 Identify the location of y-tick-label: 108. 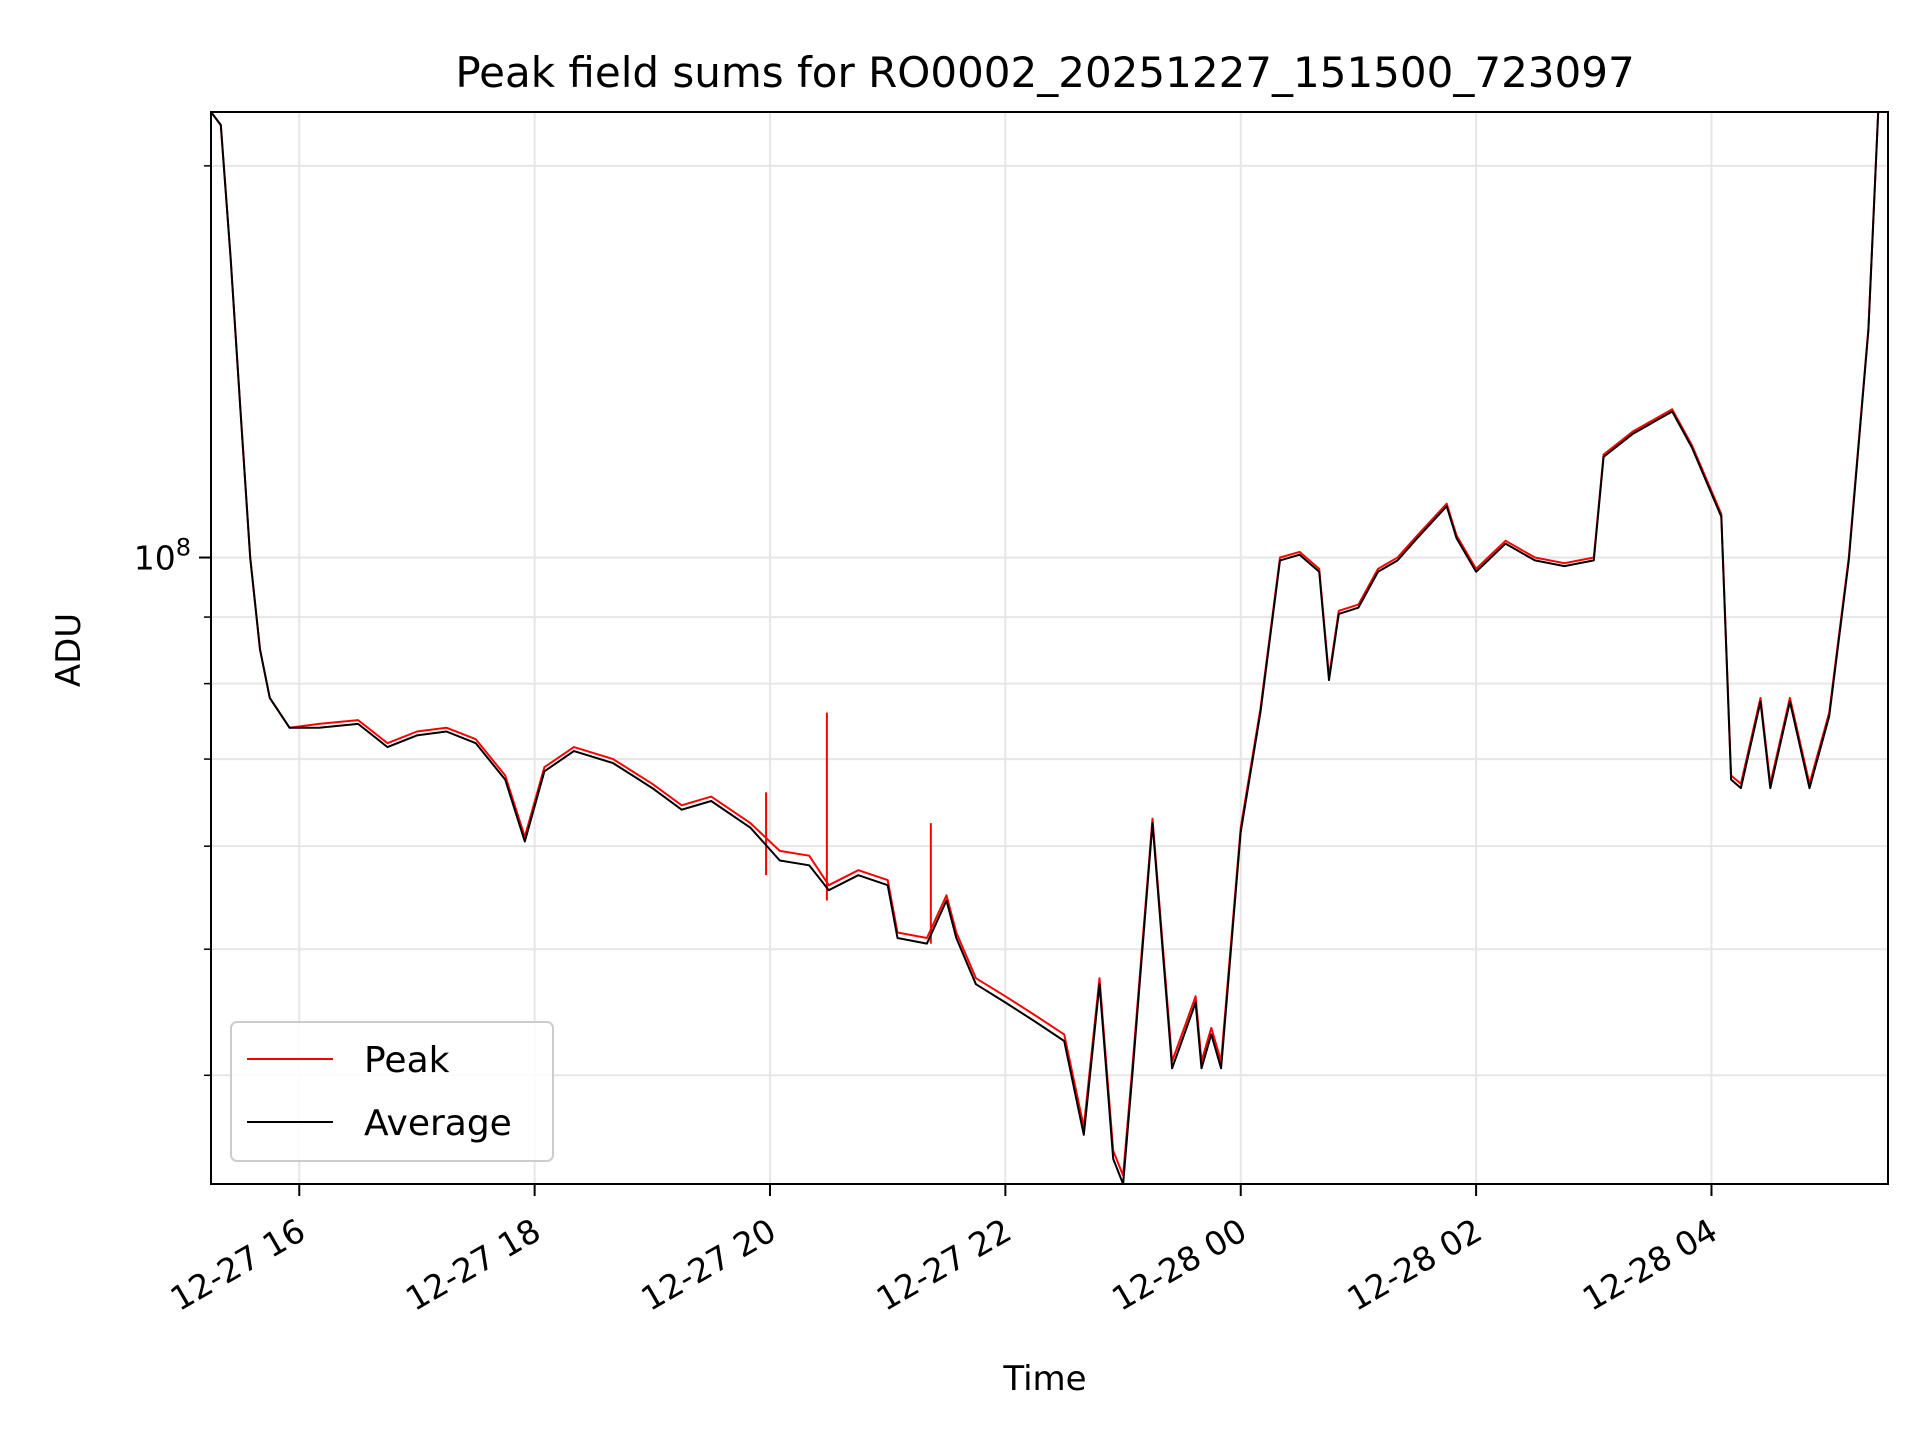
(162, 556).